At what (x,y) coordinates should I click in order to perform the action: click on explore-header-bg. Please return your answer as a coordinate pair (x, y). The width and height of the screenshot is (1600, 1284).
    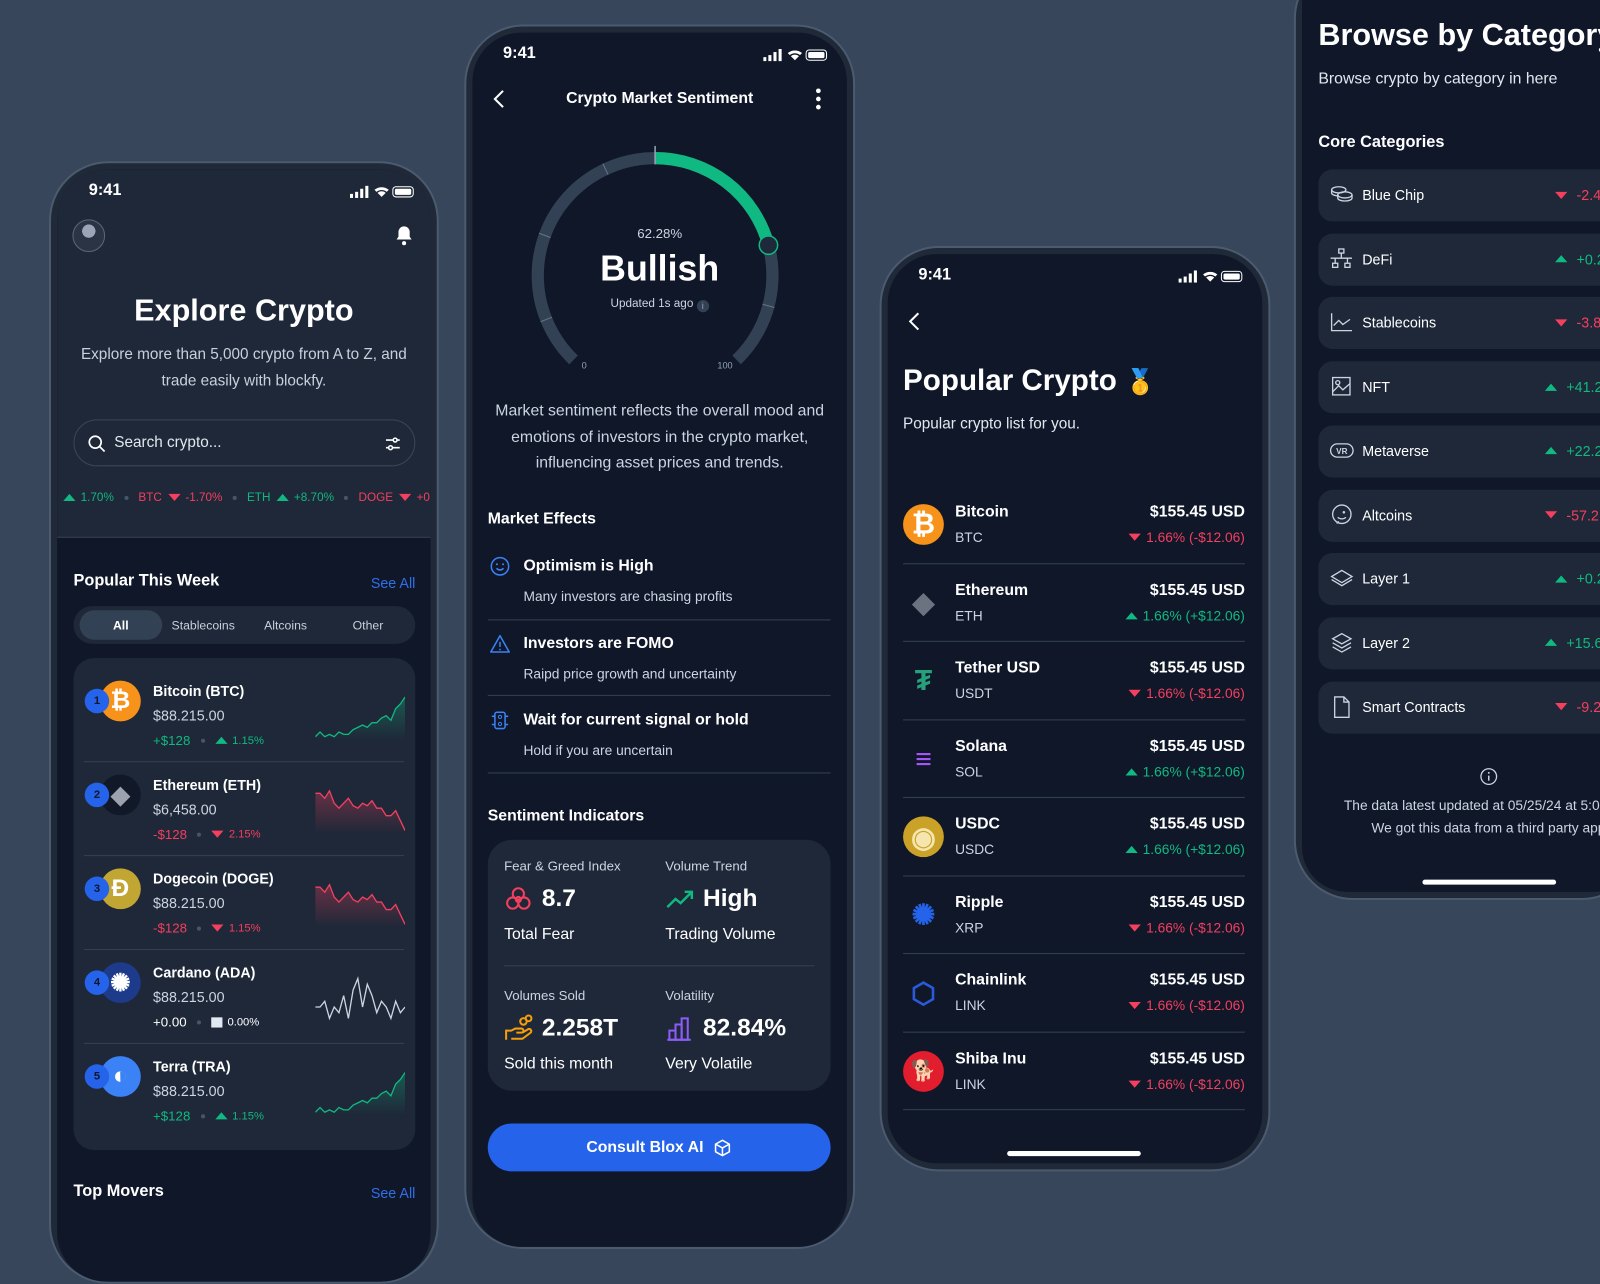
    Looking at the image, I should click on (244, 353).